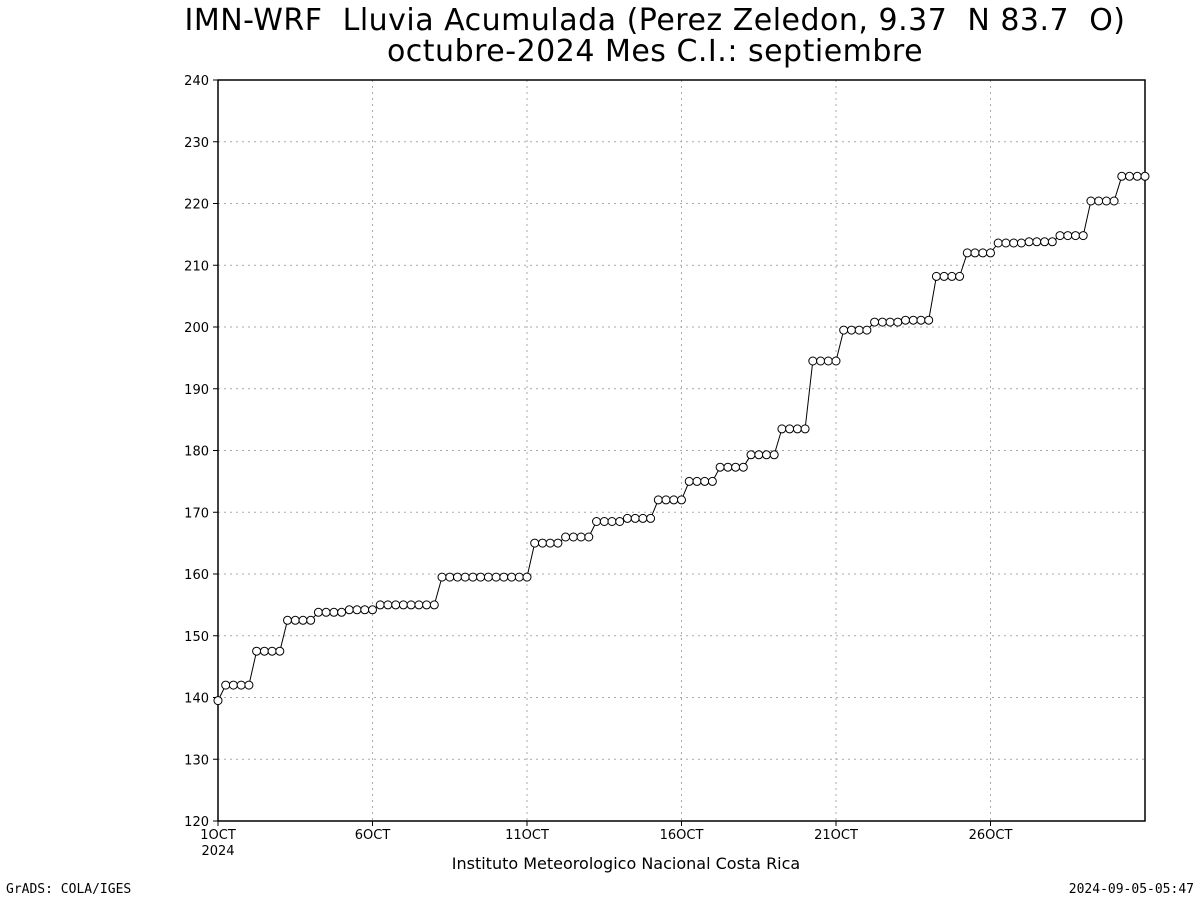 This screenshot has width=1200, height=900. Describe the element at coordinates (196, 575) in the screenshot. I see `y-tick-label: 160` at that location.